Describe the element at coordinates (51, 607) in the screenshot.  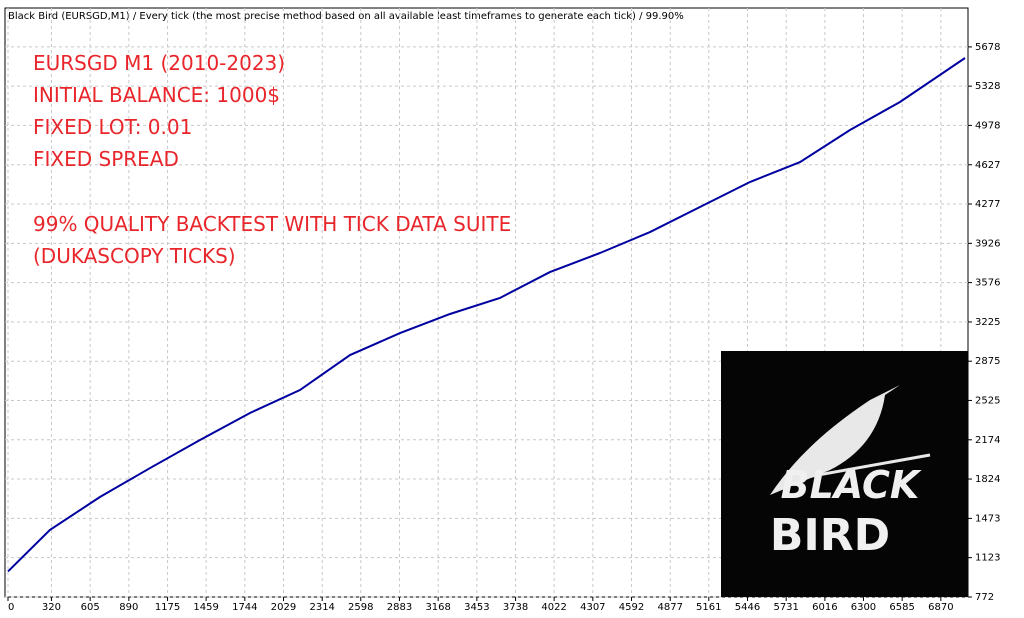
I see `x-tick-label: 320` at that location.